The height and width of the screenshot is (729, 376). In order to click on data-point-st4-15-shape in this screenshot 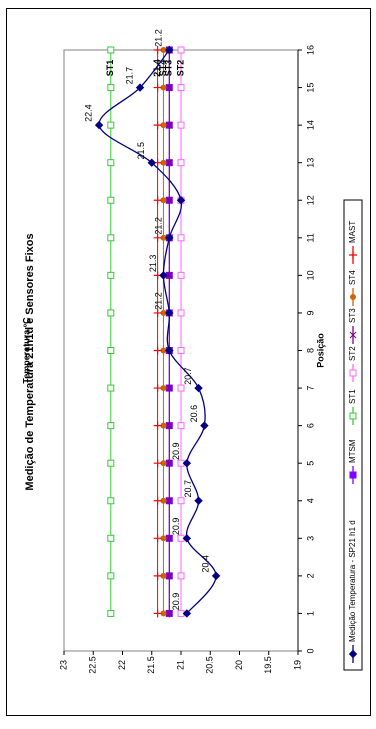, I will do `click(163, 87)`.